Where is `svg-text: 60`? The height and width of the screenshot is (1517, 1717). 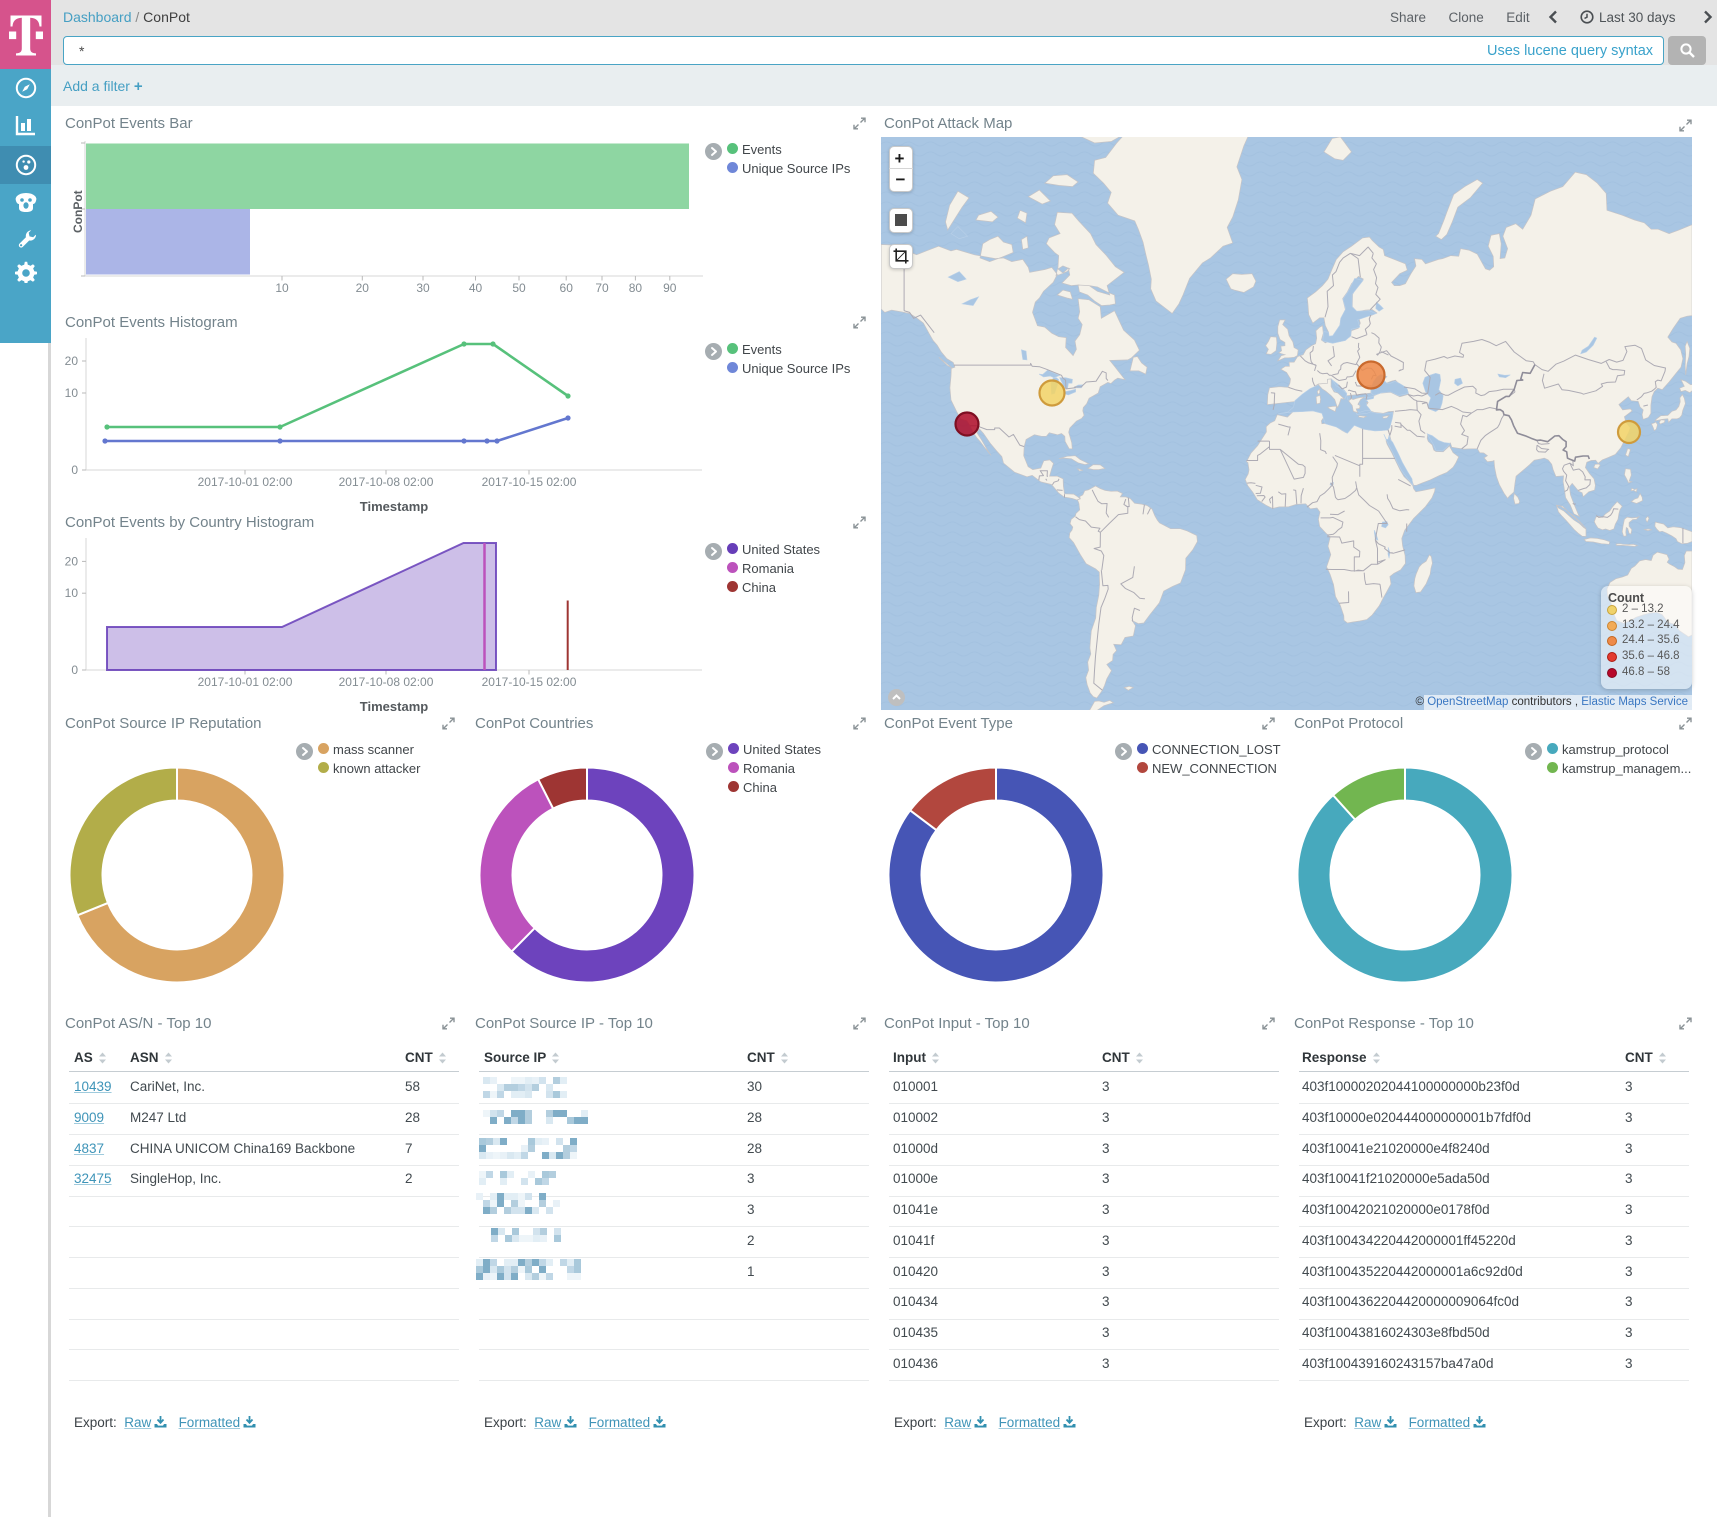
svg-text: 60 is located at coordinates (567, 288).